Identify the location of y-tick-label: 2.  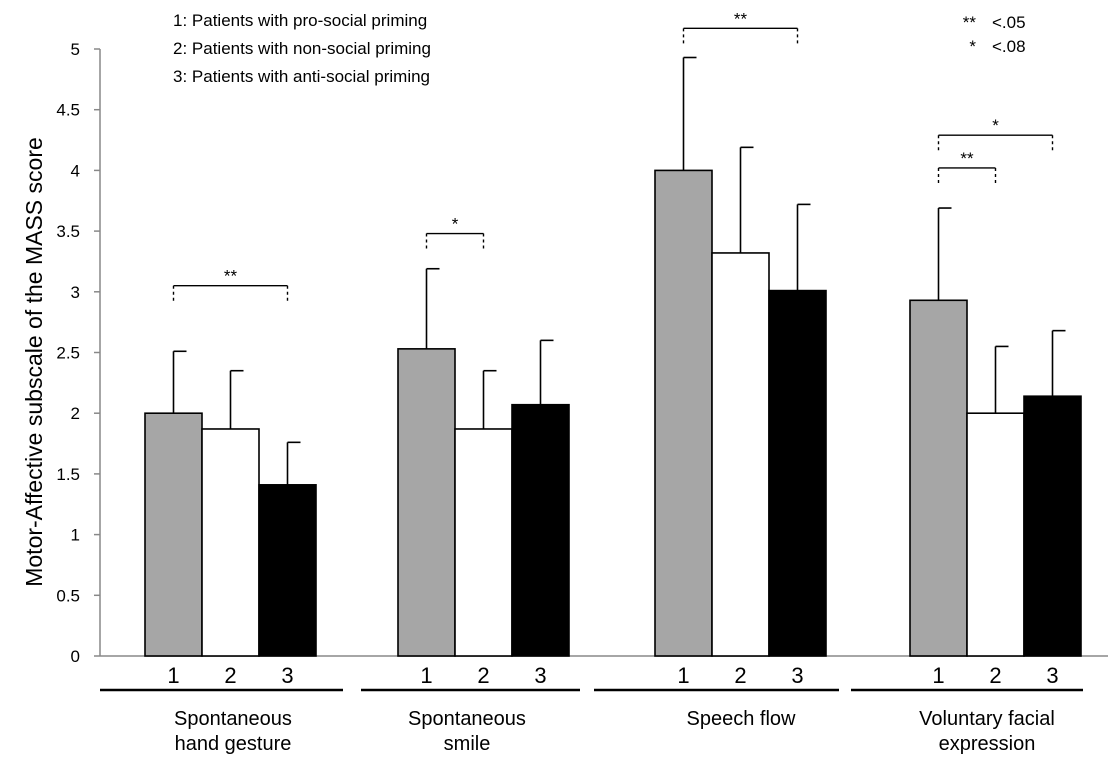
(75, 413).